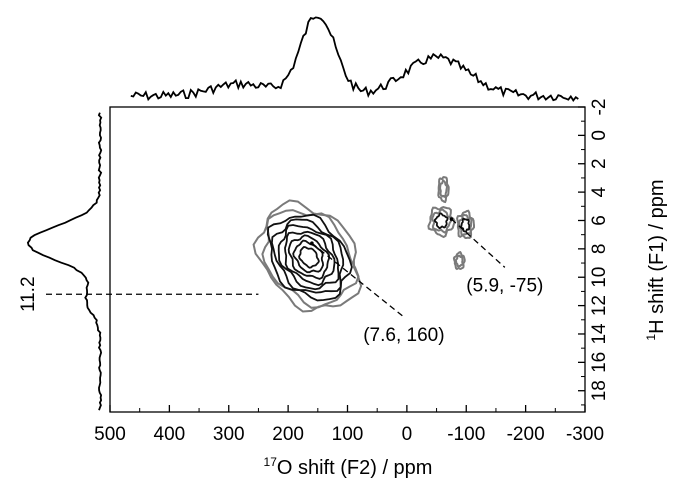 This screenshot has height=486, width=700. I want to click on y-tick-label: 2, so click(599, 163).